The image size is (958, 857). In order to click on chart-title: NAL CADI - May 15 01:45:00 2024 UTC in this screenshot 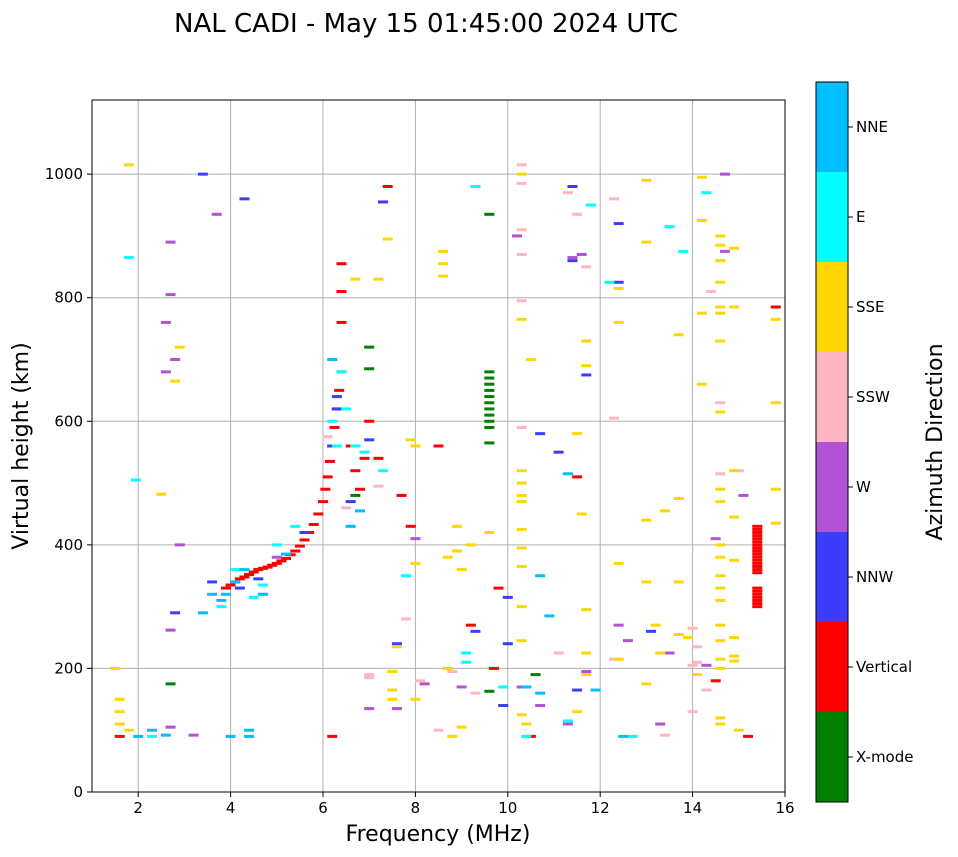, I will do `click(426, 24)`.